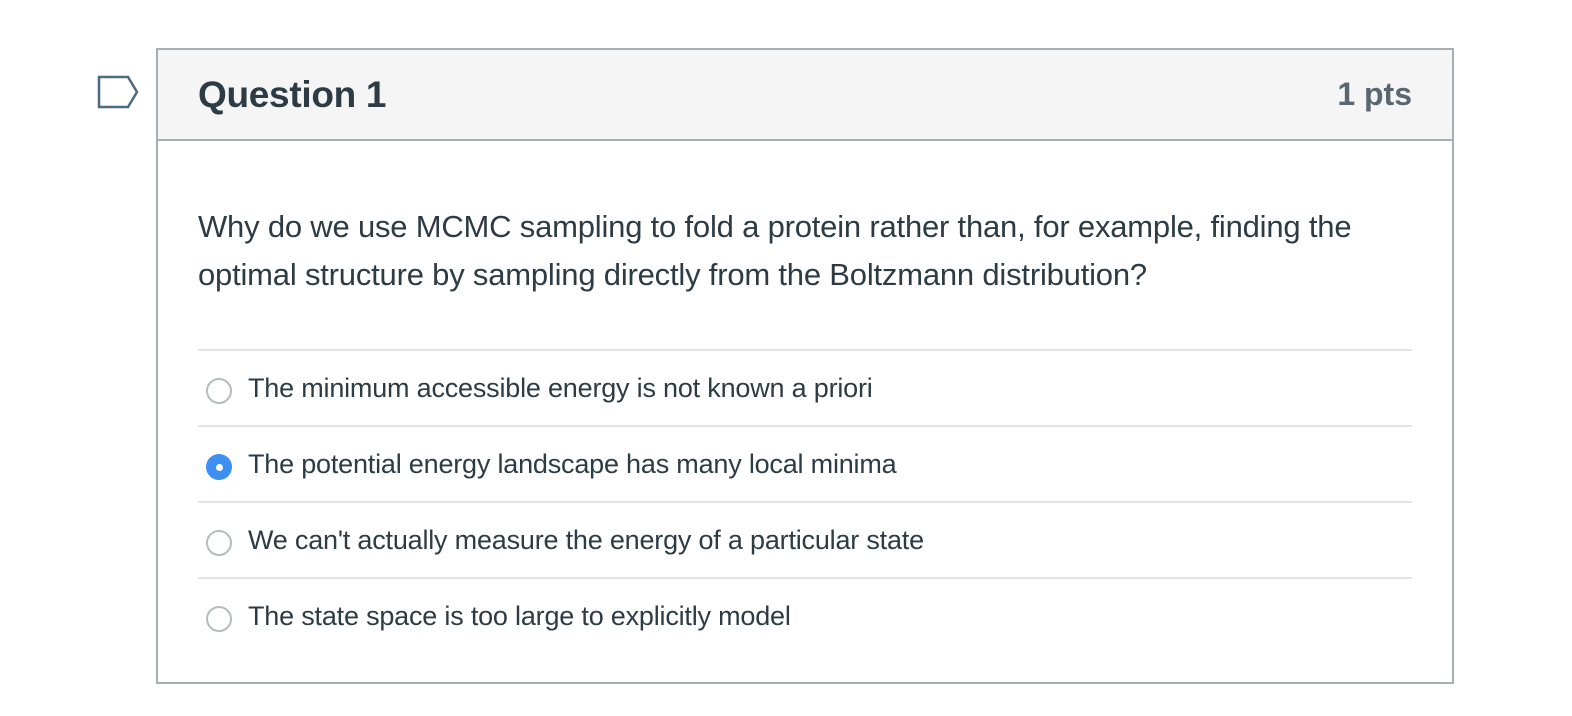 The width and height of the screenshot is (1572, 716). Describe the element at coordinates (118, 92) in the screenshot. I see `flag-question-icon` at that location.